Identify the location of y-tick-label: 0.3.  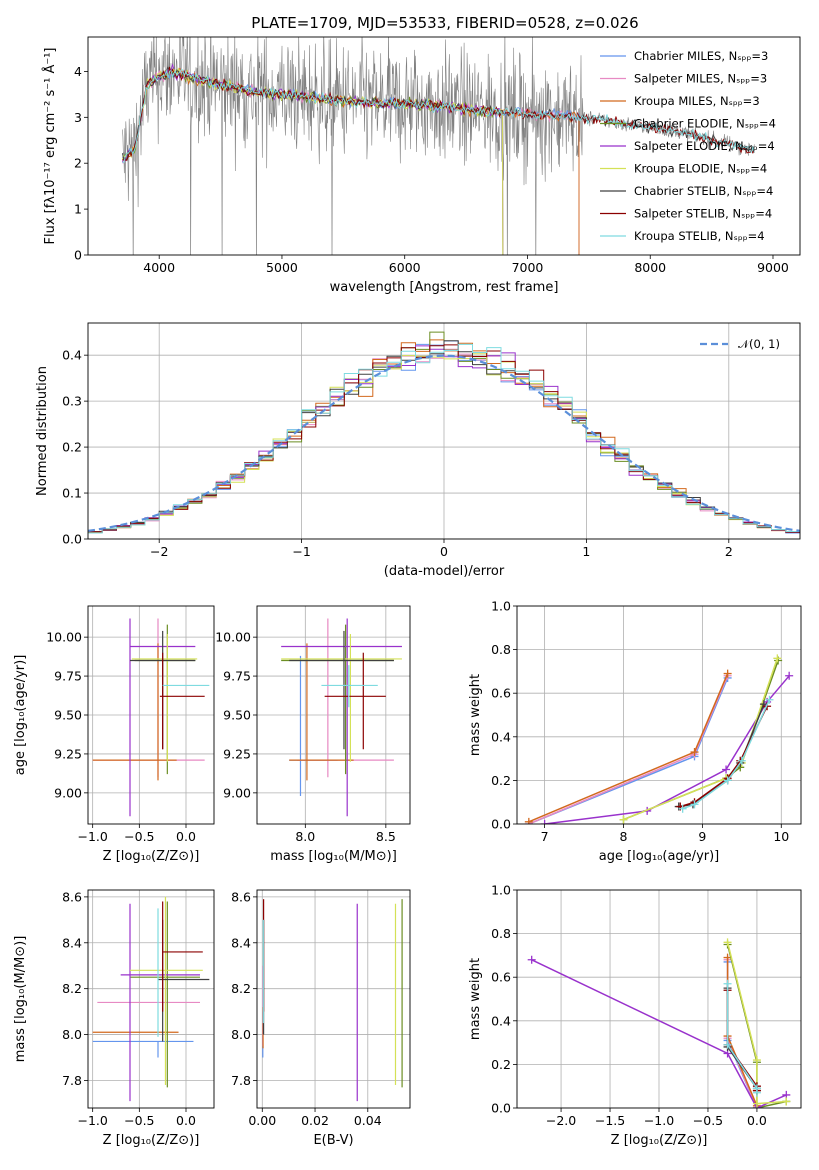
(72, 401).